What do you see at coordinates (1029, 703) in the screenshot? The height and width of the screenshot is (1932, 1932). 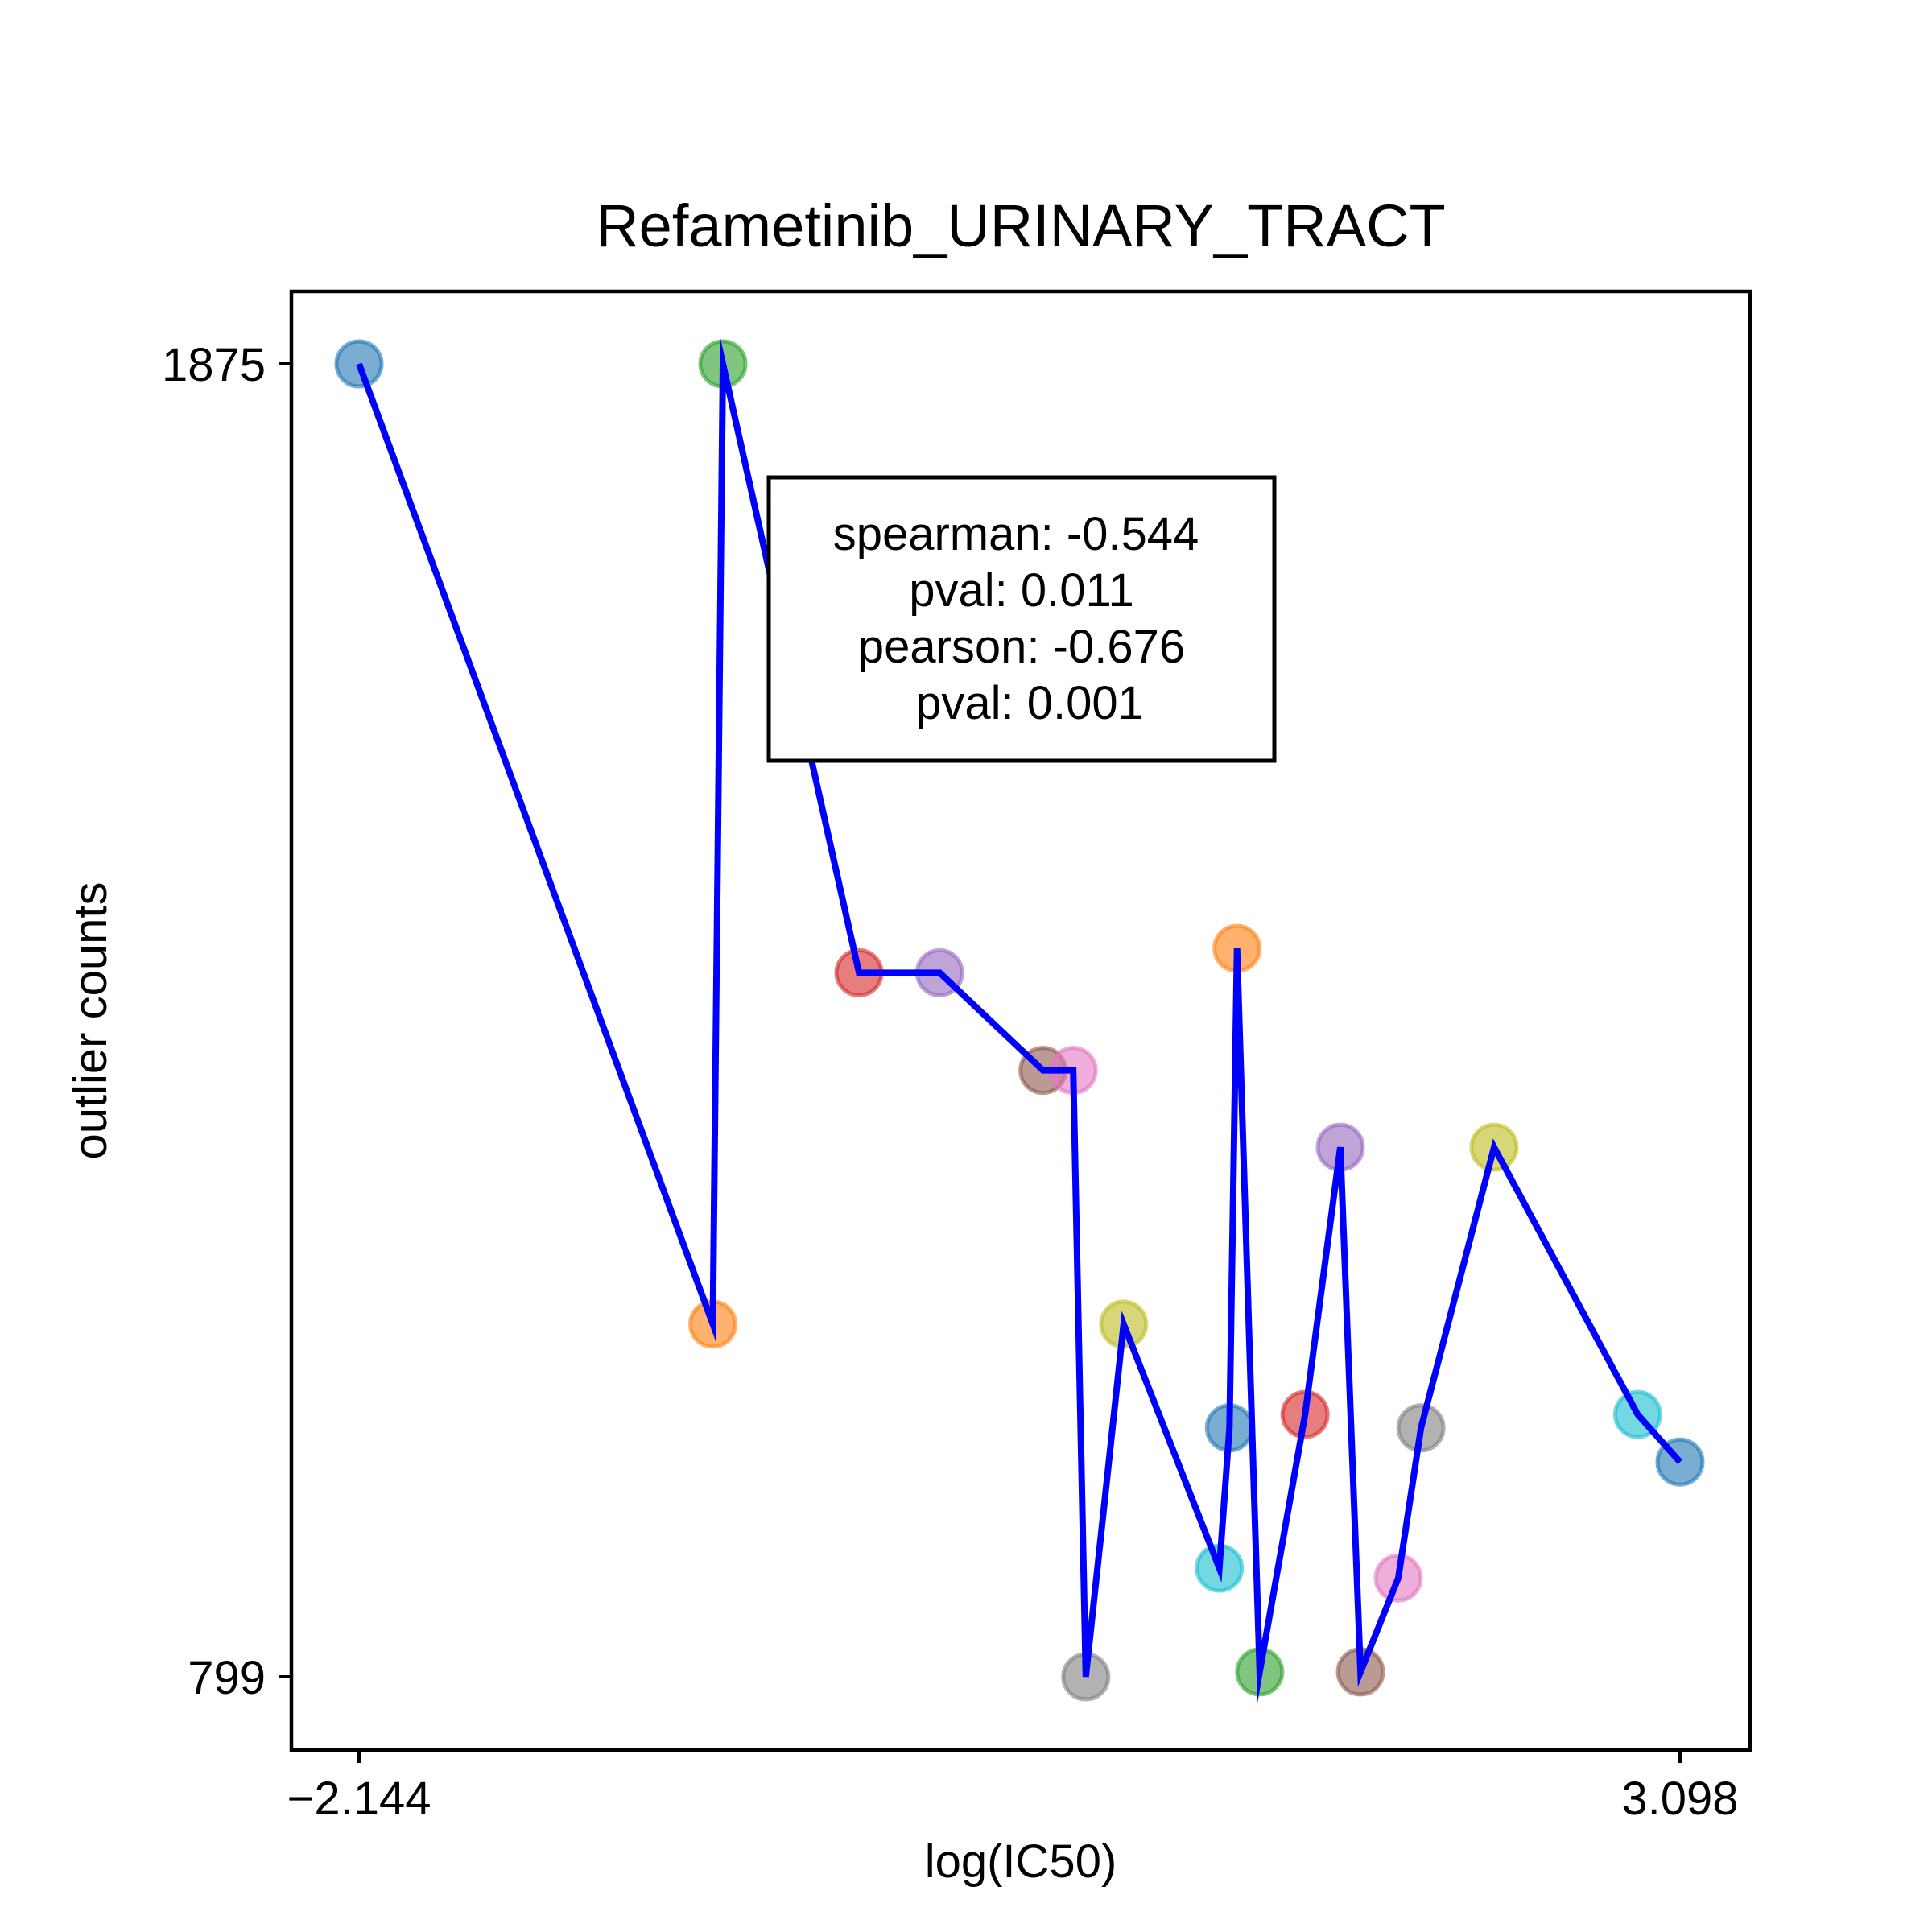 I see `stats-line-pearson-pval: pval: 0.001` at bounding box center [1029, 703].